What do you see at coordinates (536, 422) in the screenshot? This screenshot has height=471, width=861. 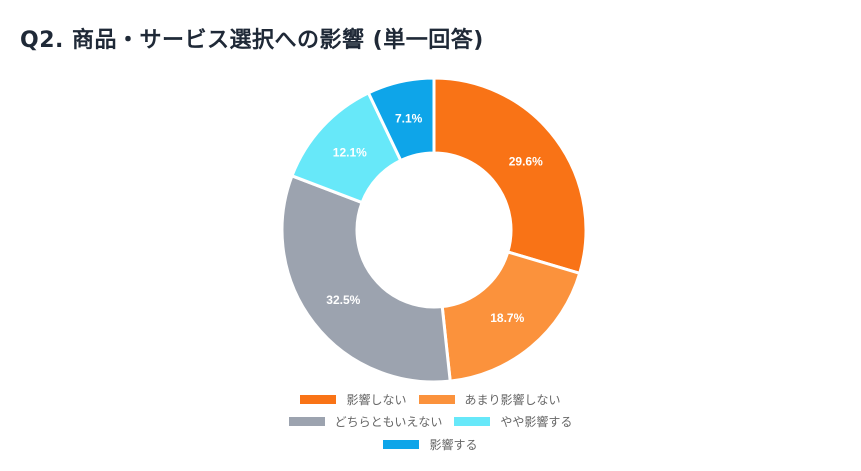 I see `legend-label: やや影響する` at bounding box center [536, 422].